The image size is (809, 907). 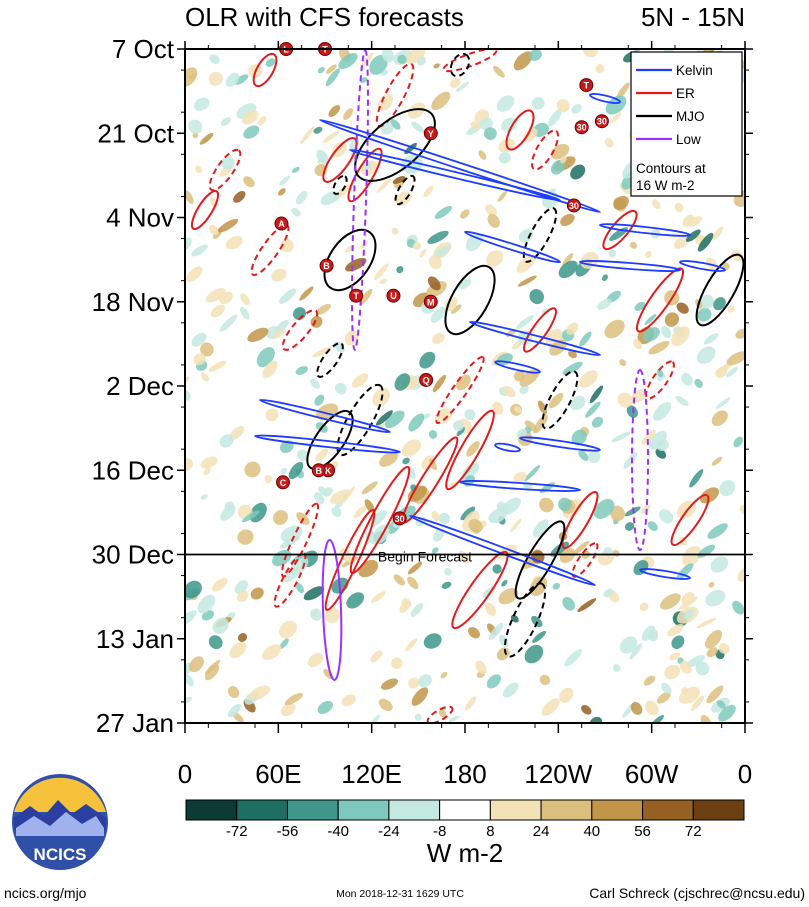 I want to click on legend-note-line2: 16 W m-2, so click(x=665, y=185).